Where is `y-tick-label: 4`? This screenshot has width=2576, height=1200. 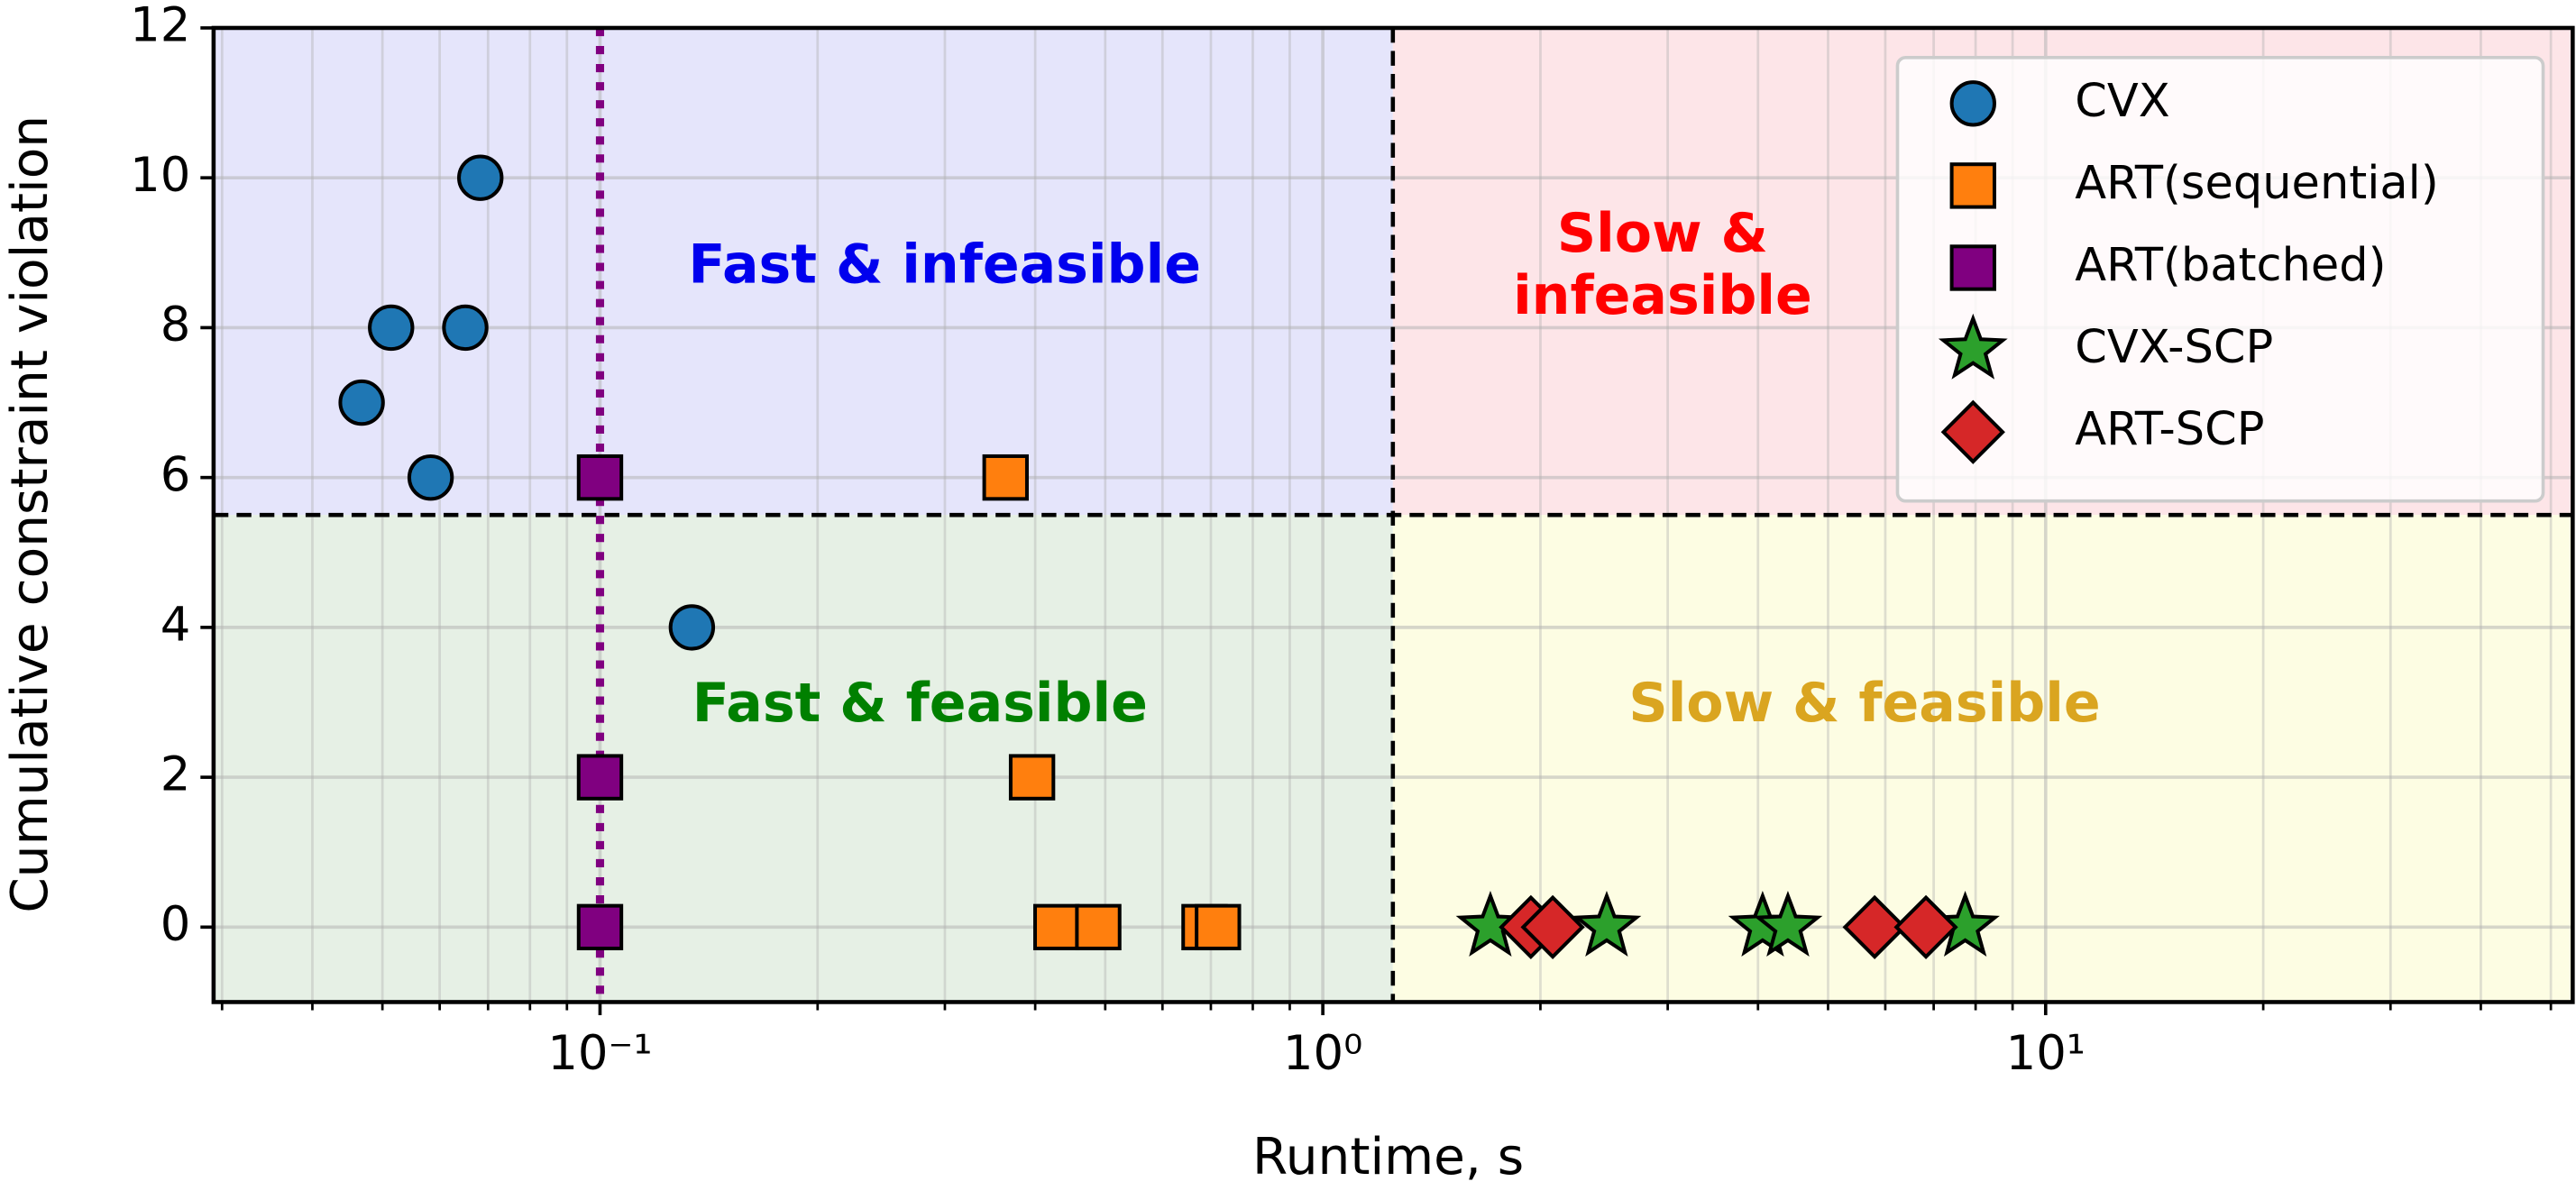 y-tick-label: 4 is located at coordinates (175, 625).